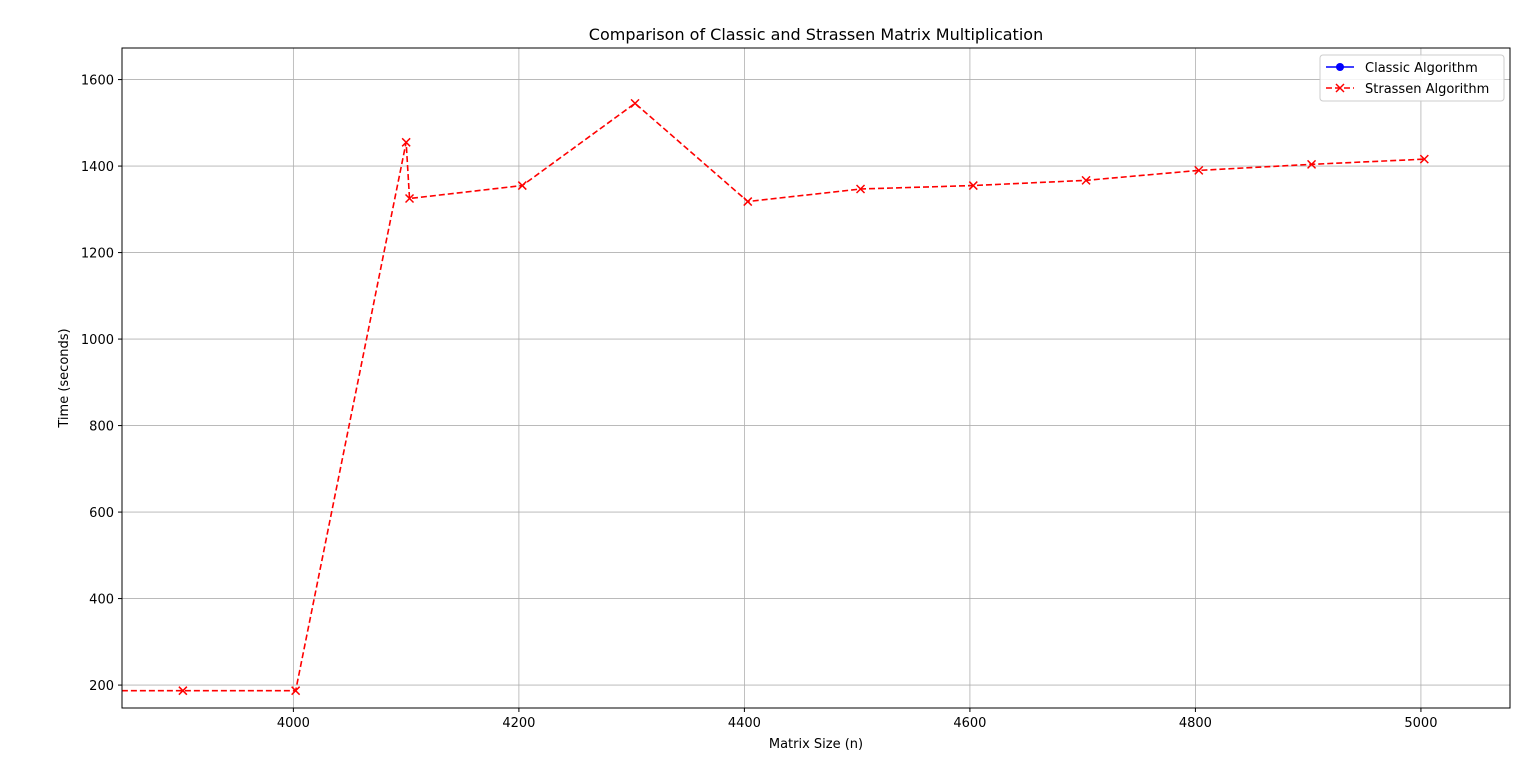  What do you see at coordinates (816, 744) in the screenshot?
I see `x-axis-label: Matrix Size (n)` at bounding box center [816, 744].